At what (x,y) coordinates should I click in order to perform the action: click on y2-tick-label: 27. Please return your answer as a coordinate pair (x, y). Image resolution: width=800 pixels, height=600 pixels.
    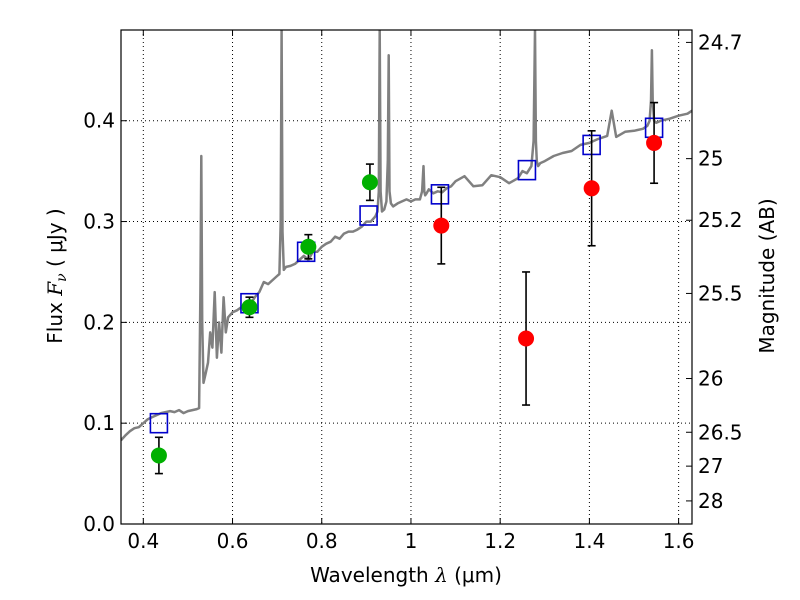
    Looking at the image, I should click on (710, 466).